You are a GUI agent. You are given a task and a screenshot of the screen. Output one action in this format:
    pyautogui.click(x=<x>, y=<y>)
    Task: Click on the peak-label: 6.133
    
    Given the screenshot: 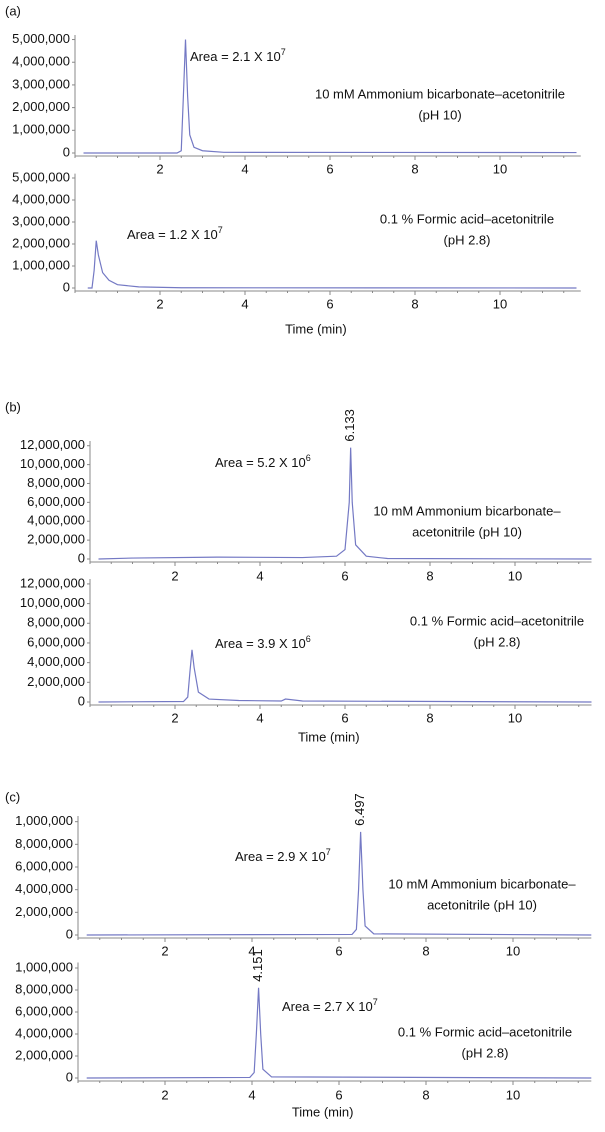 What is the action you would take?
    pyautogui.click(x=349, y=425)
    